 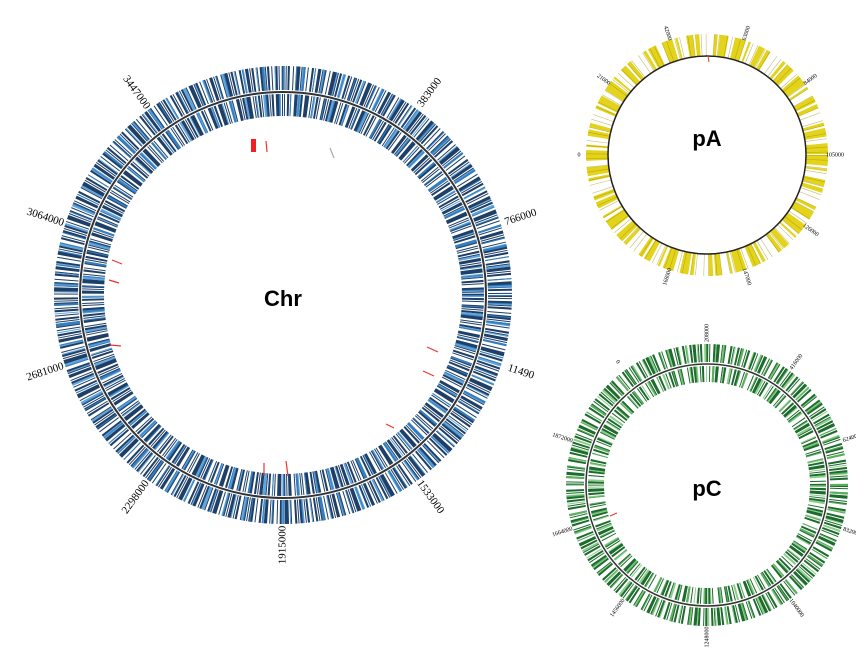 What do you see at coordinates (667, 276) in the screenshot?
I see `tick-label: 168000` at bounding box center [667, 276].